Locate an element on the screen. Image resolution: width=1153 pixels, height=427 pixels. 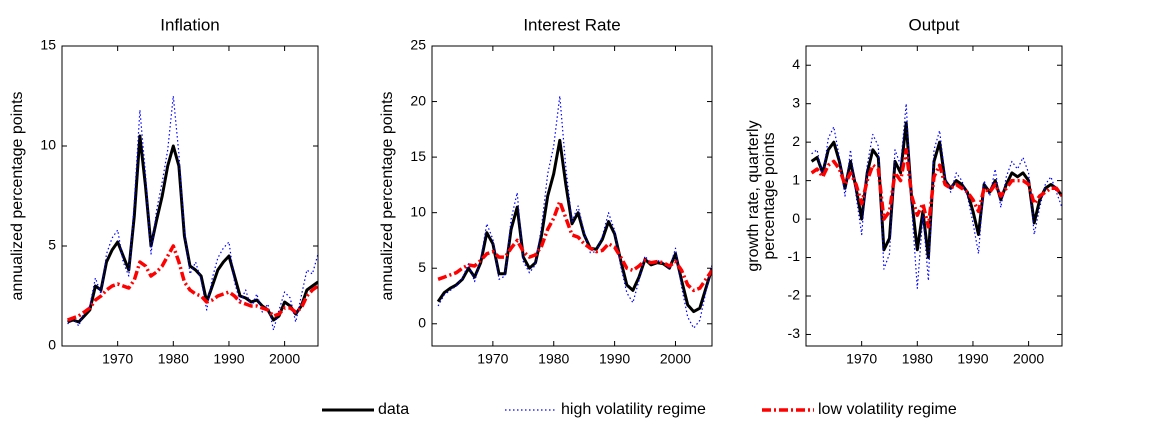
legend-label: low volatility regime is located at coordinates (887, 409).